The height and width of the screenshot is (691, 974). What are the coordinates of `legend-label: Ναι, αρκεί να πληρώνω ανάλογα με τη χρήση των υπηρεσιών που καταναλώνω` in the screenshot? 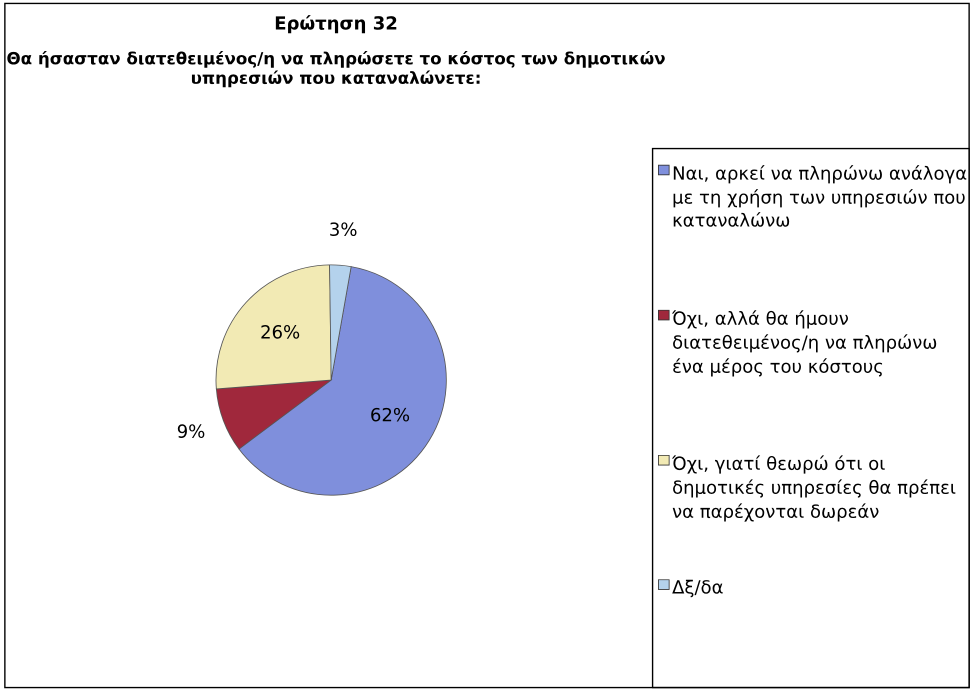 It's located at (820, 196).